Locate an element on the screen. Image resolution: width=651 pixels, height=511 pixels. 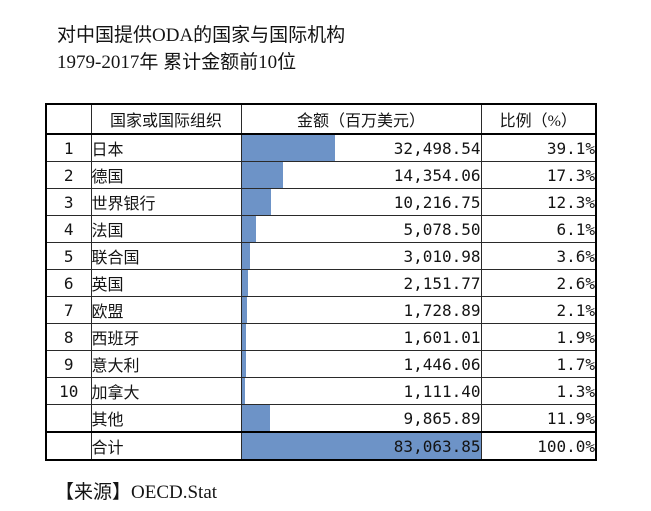
header-row: 国家或国际组织 金额（百万美元） 比例（%） is located at coordinates (321, 119).